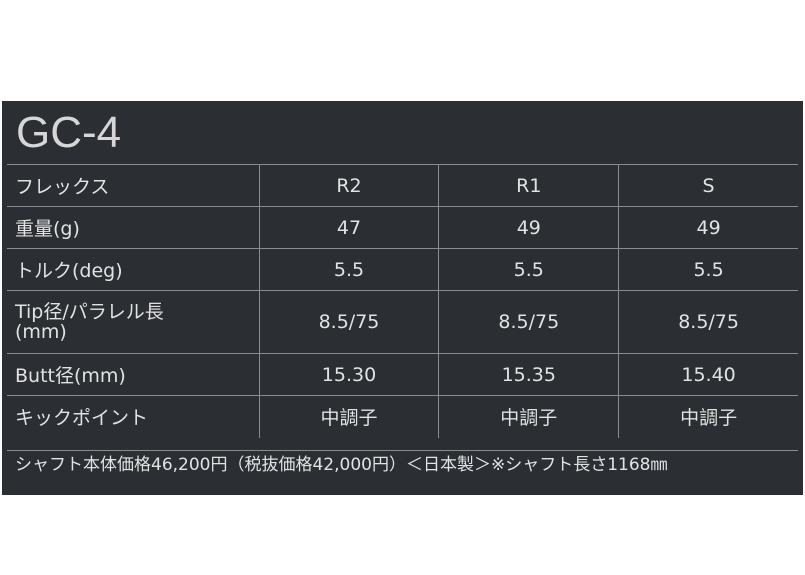 The width and height of the screenshot is (805, 575). I want to click on row-label-line: Tip径/パラレル長, so click(89, 312).